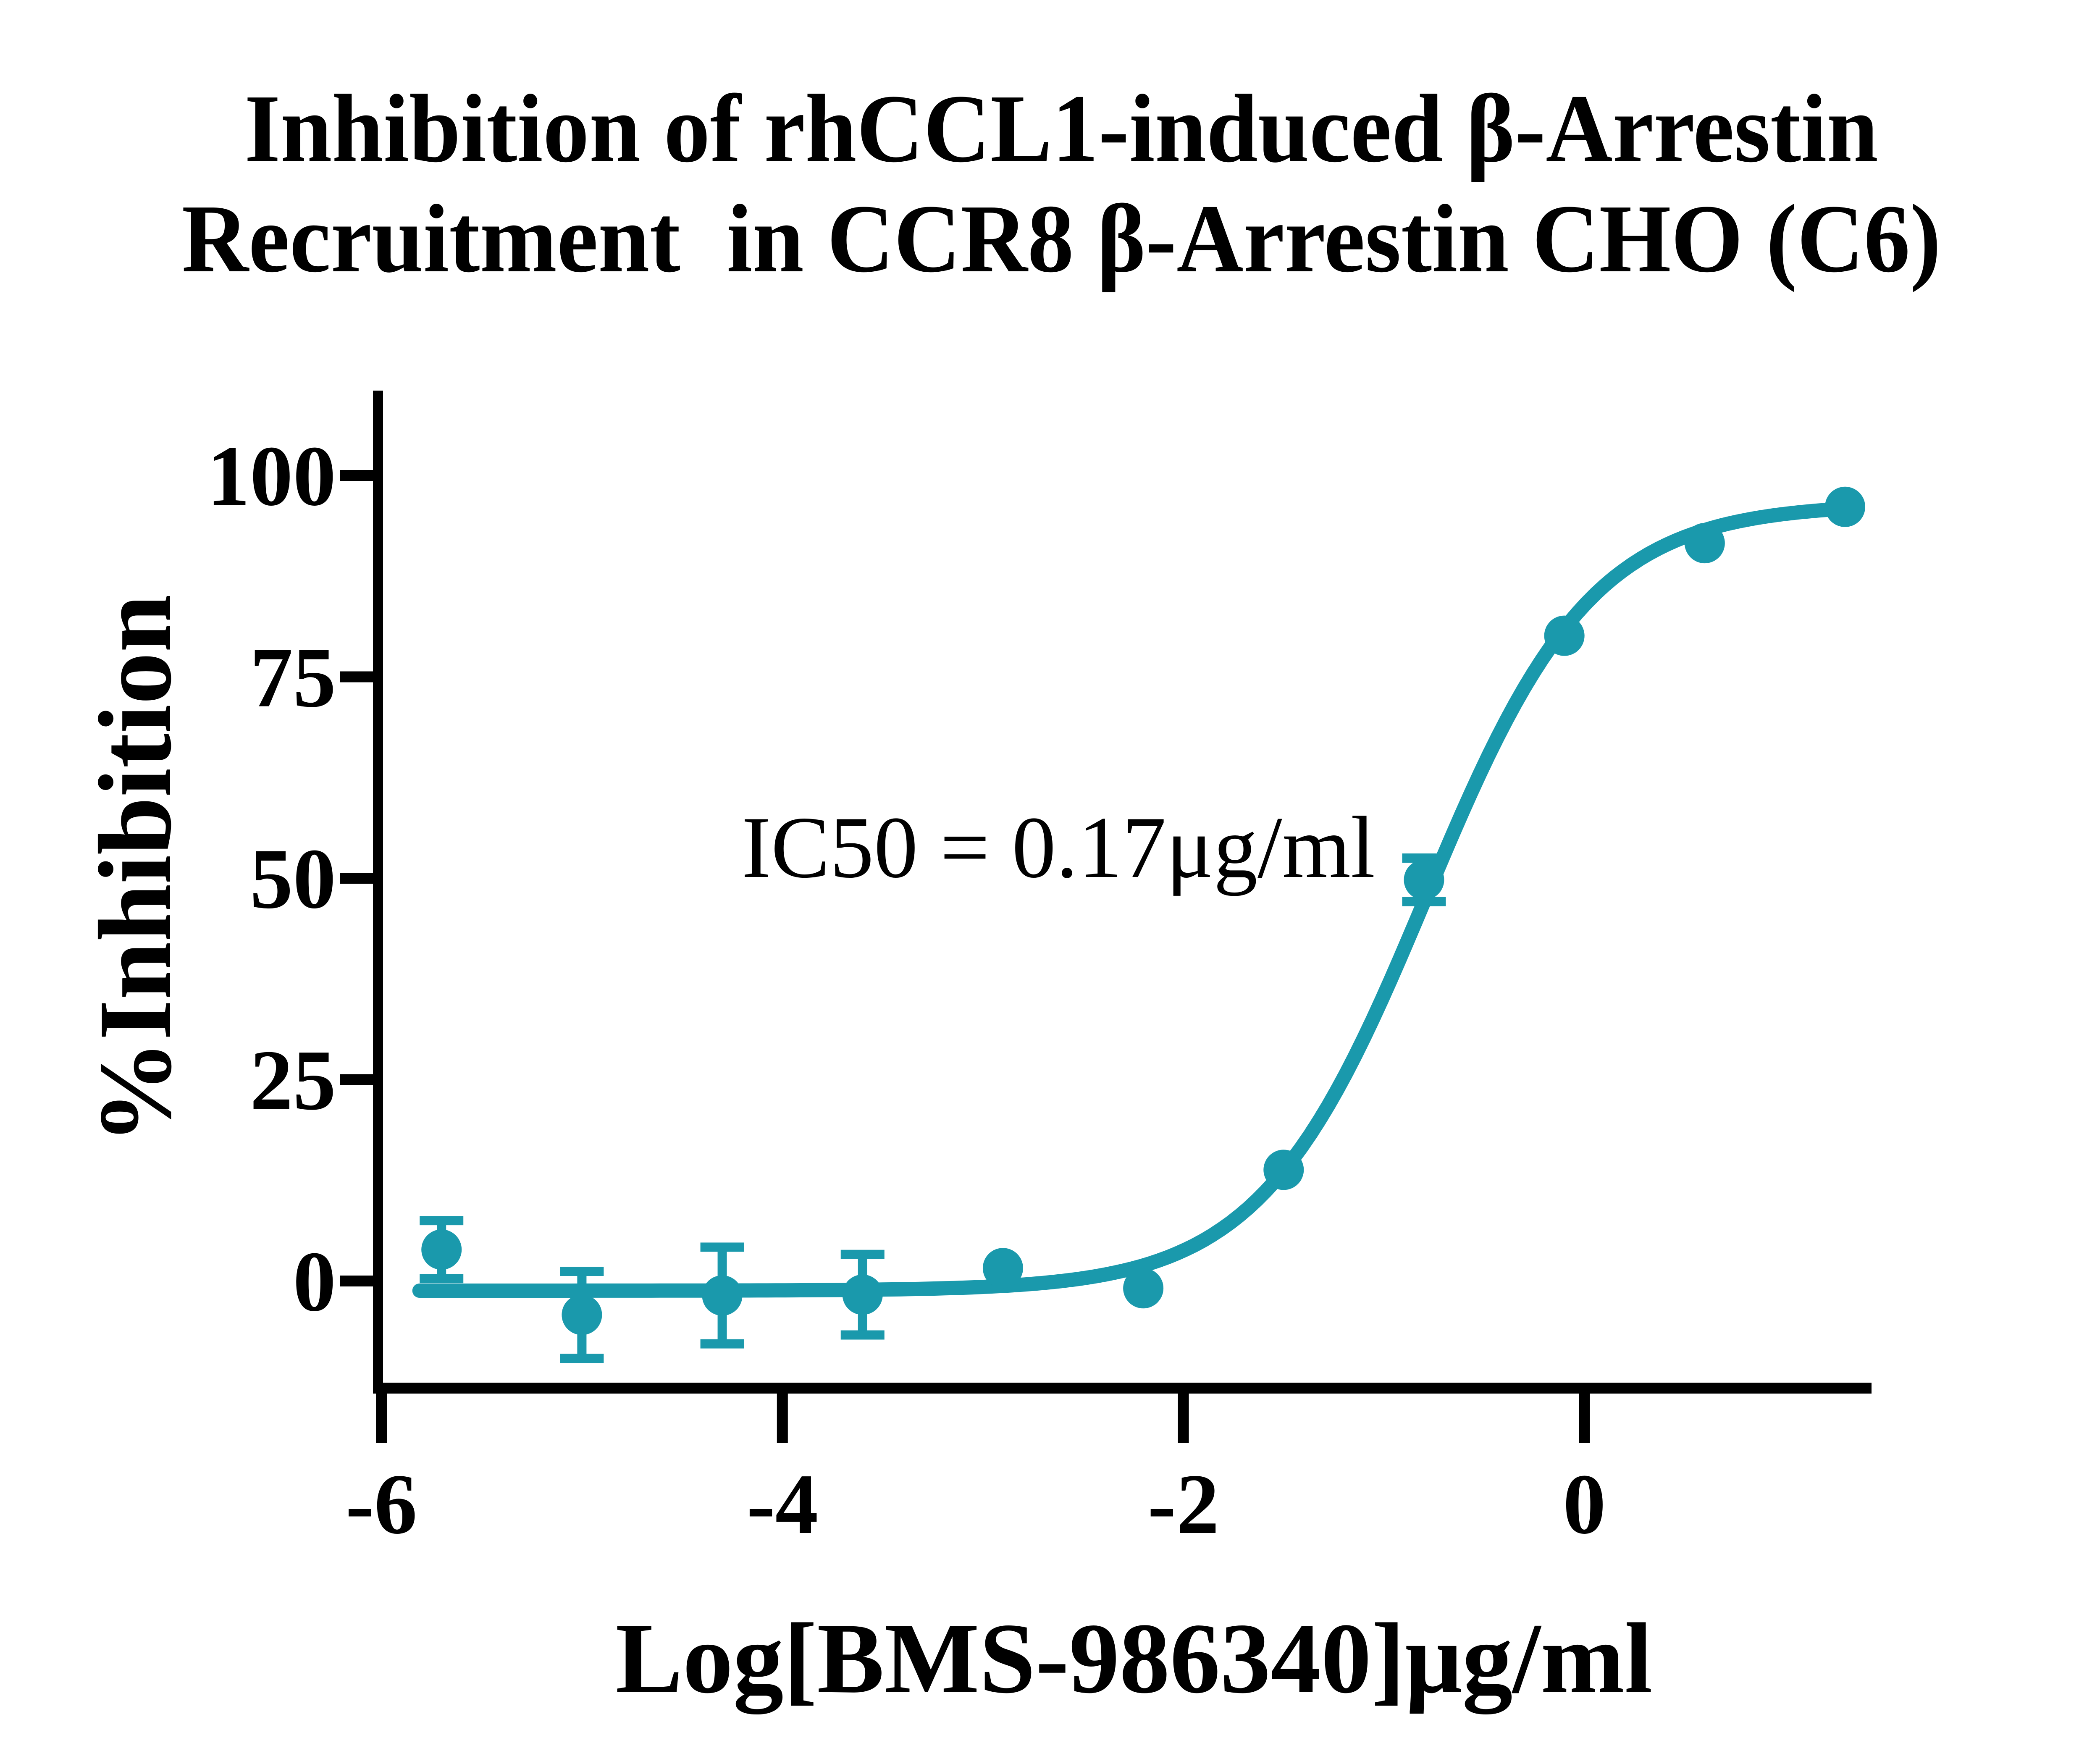  I want to click on chart-title-line2: Recruitment in CCR8 β-Arrestin CHO (C6), so click(1061, 239).